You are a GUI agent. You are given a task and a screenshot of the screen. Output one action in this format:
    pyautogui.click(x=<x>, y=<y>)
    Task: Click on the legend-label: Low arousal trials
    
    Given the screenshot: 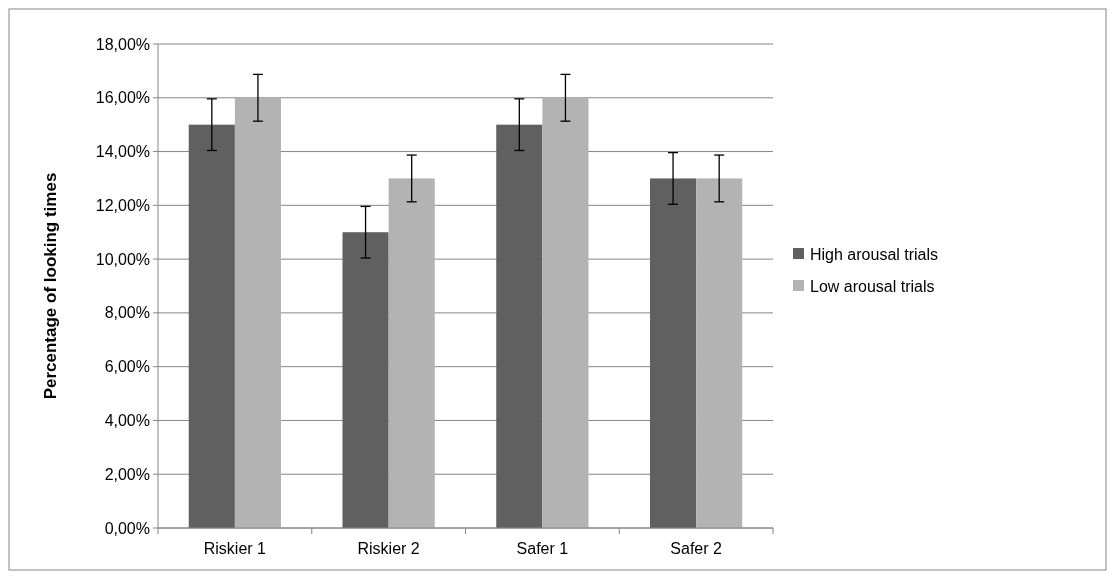 What is the action you would take?
    pyautogui.click(x=872, y=286)
    